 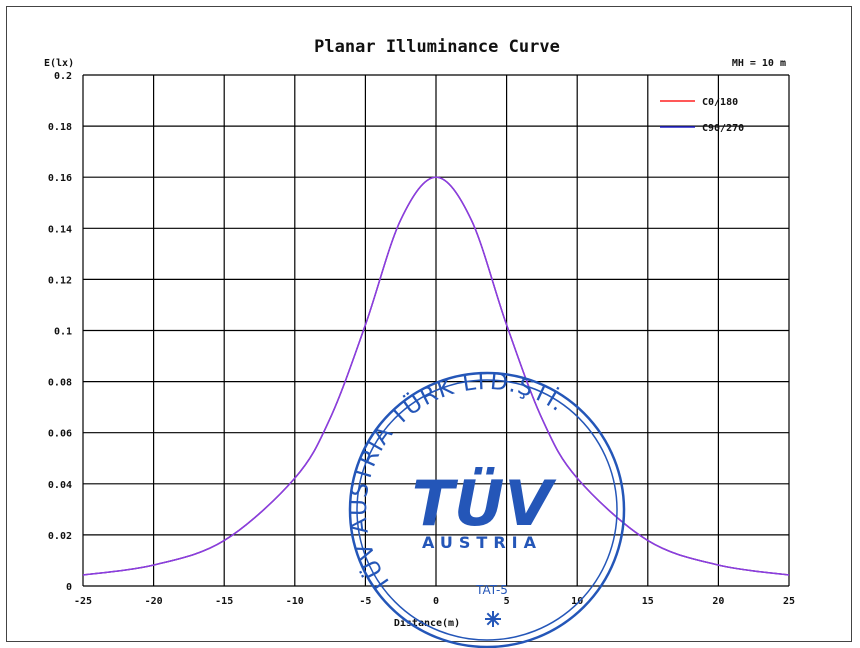 What do you see at coordinates (491, 590) in the screenshot?
I see `stamp-code: TAT-5` at bounding box center [491, 590].